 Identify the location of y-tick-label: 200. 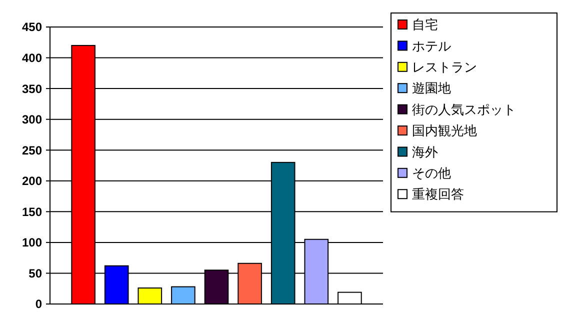
(32, 181).